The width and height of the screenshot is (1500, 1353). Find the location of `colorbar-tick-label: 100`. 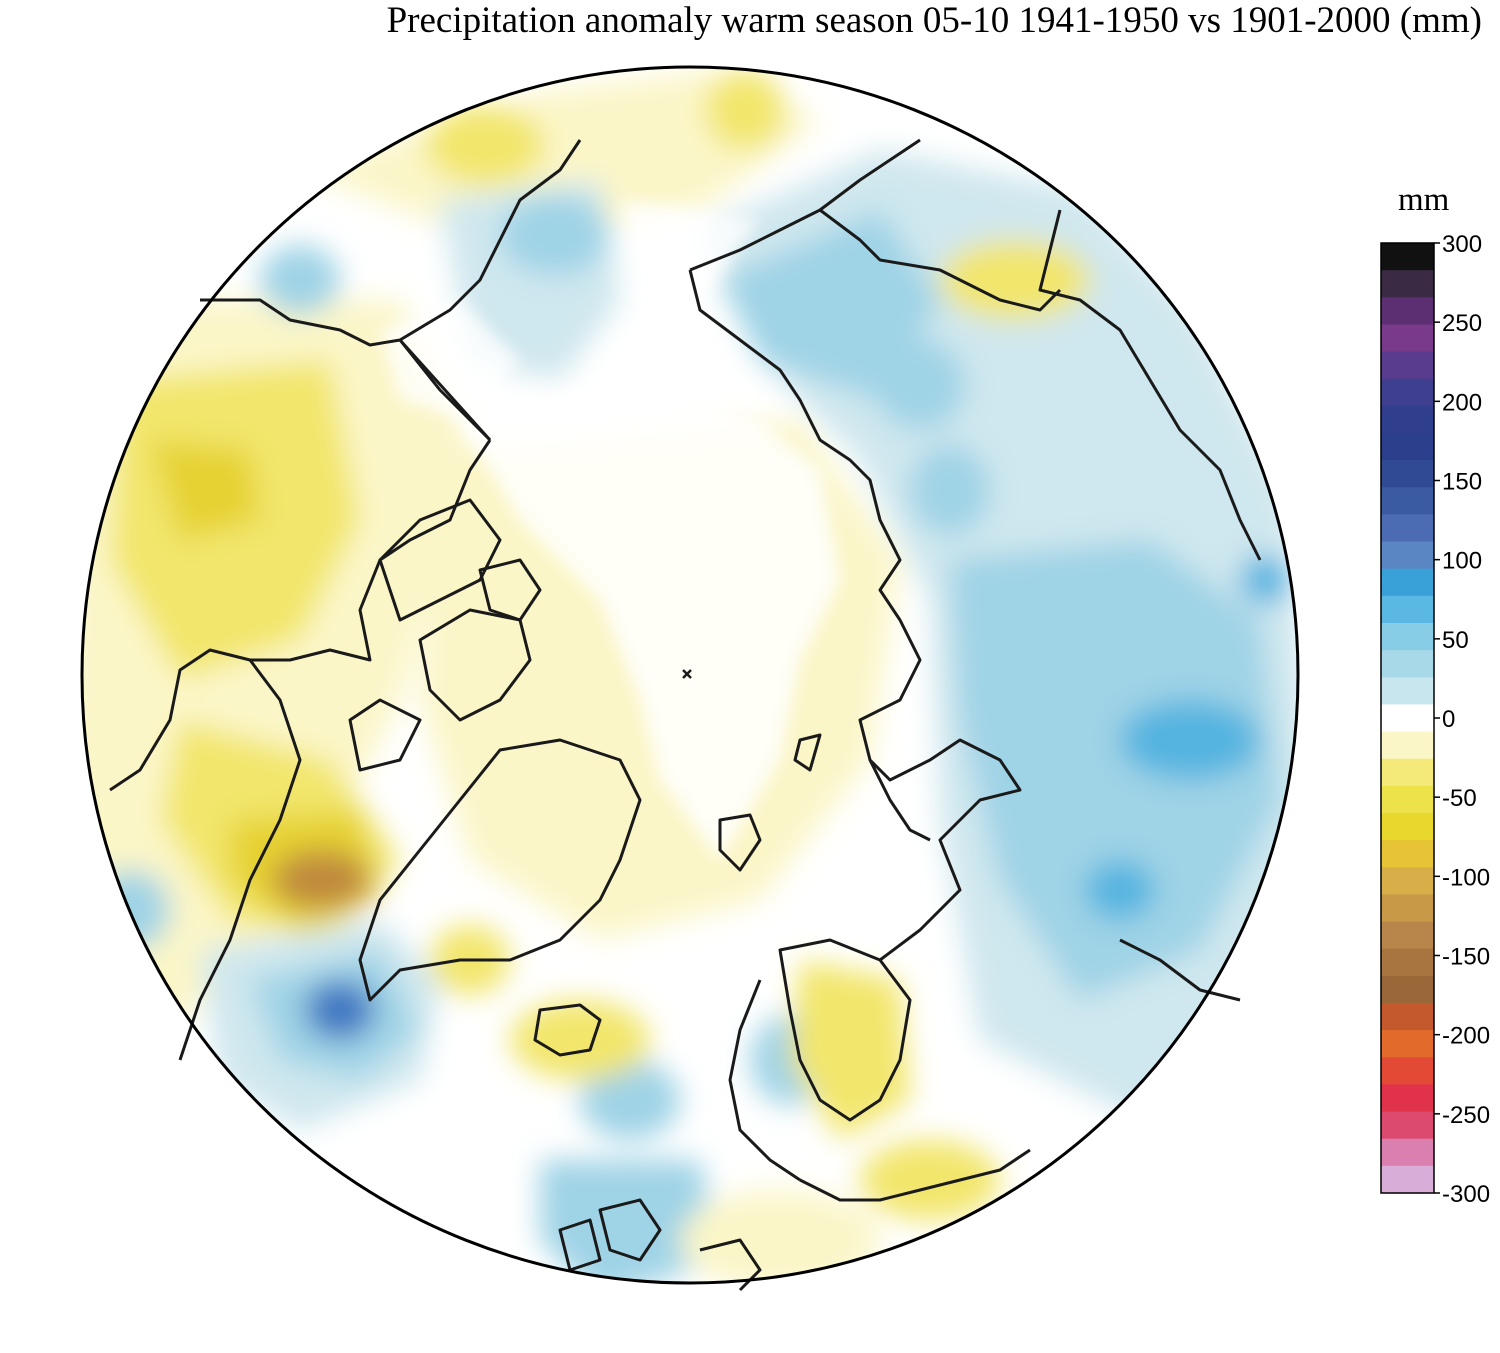

colorbar-tick-label: 100 is located at coordinates (1462, 561).